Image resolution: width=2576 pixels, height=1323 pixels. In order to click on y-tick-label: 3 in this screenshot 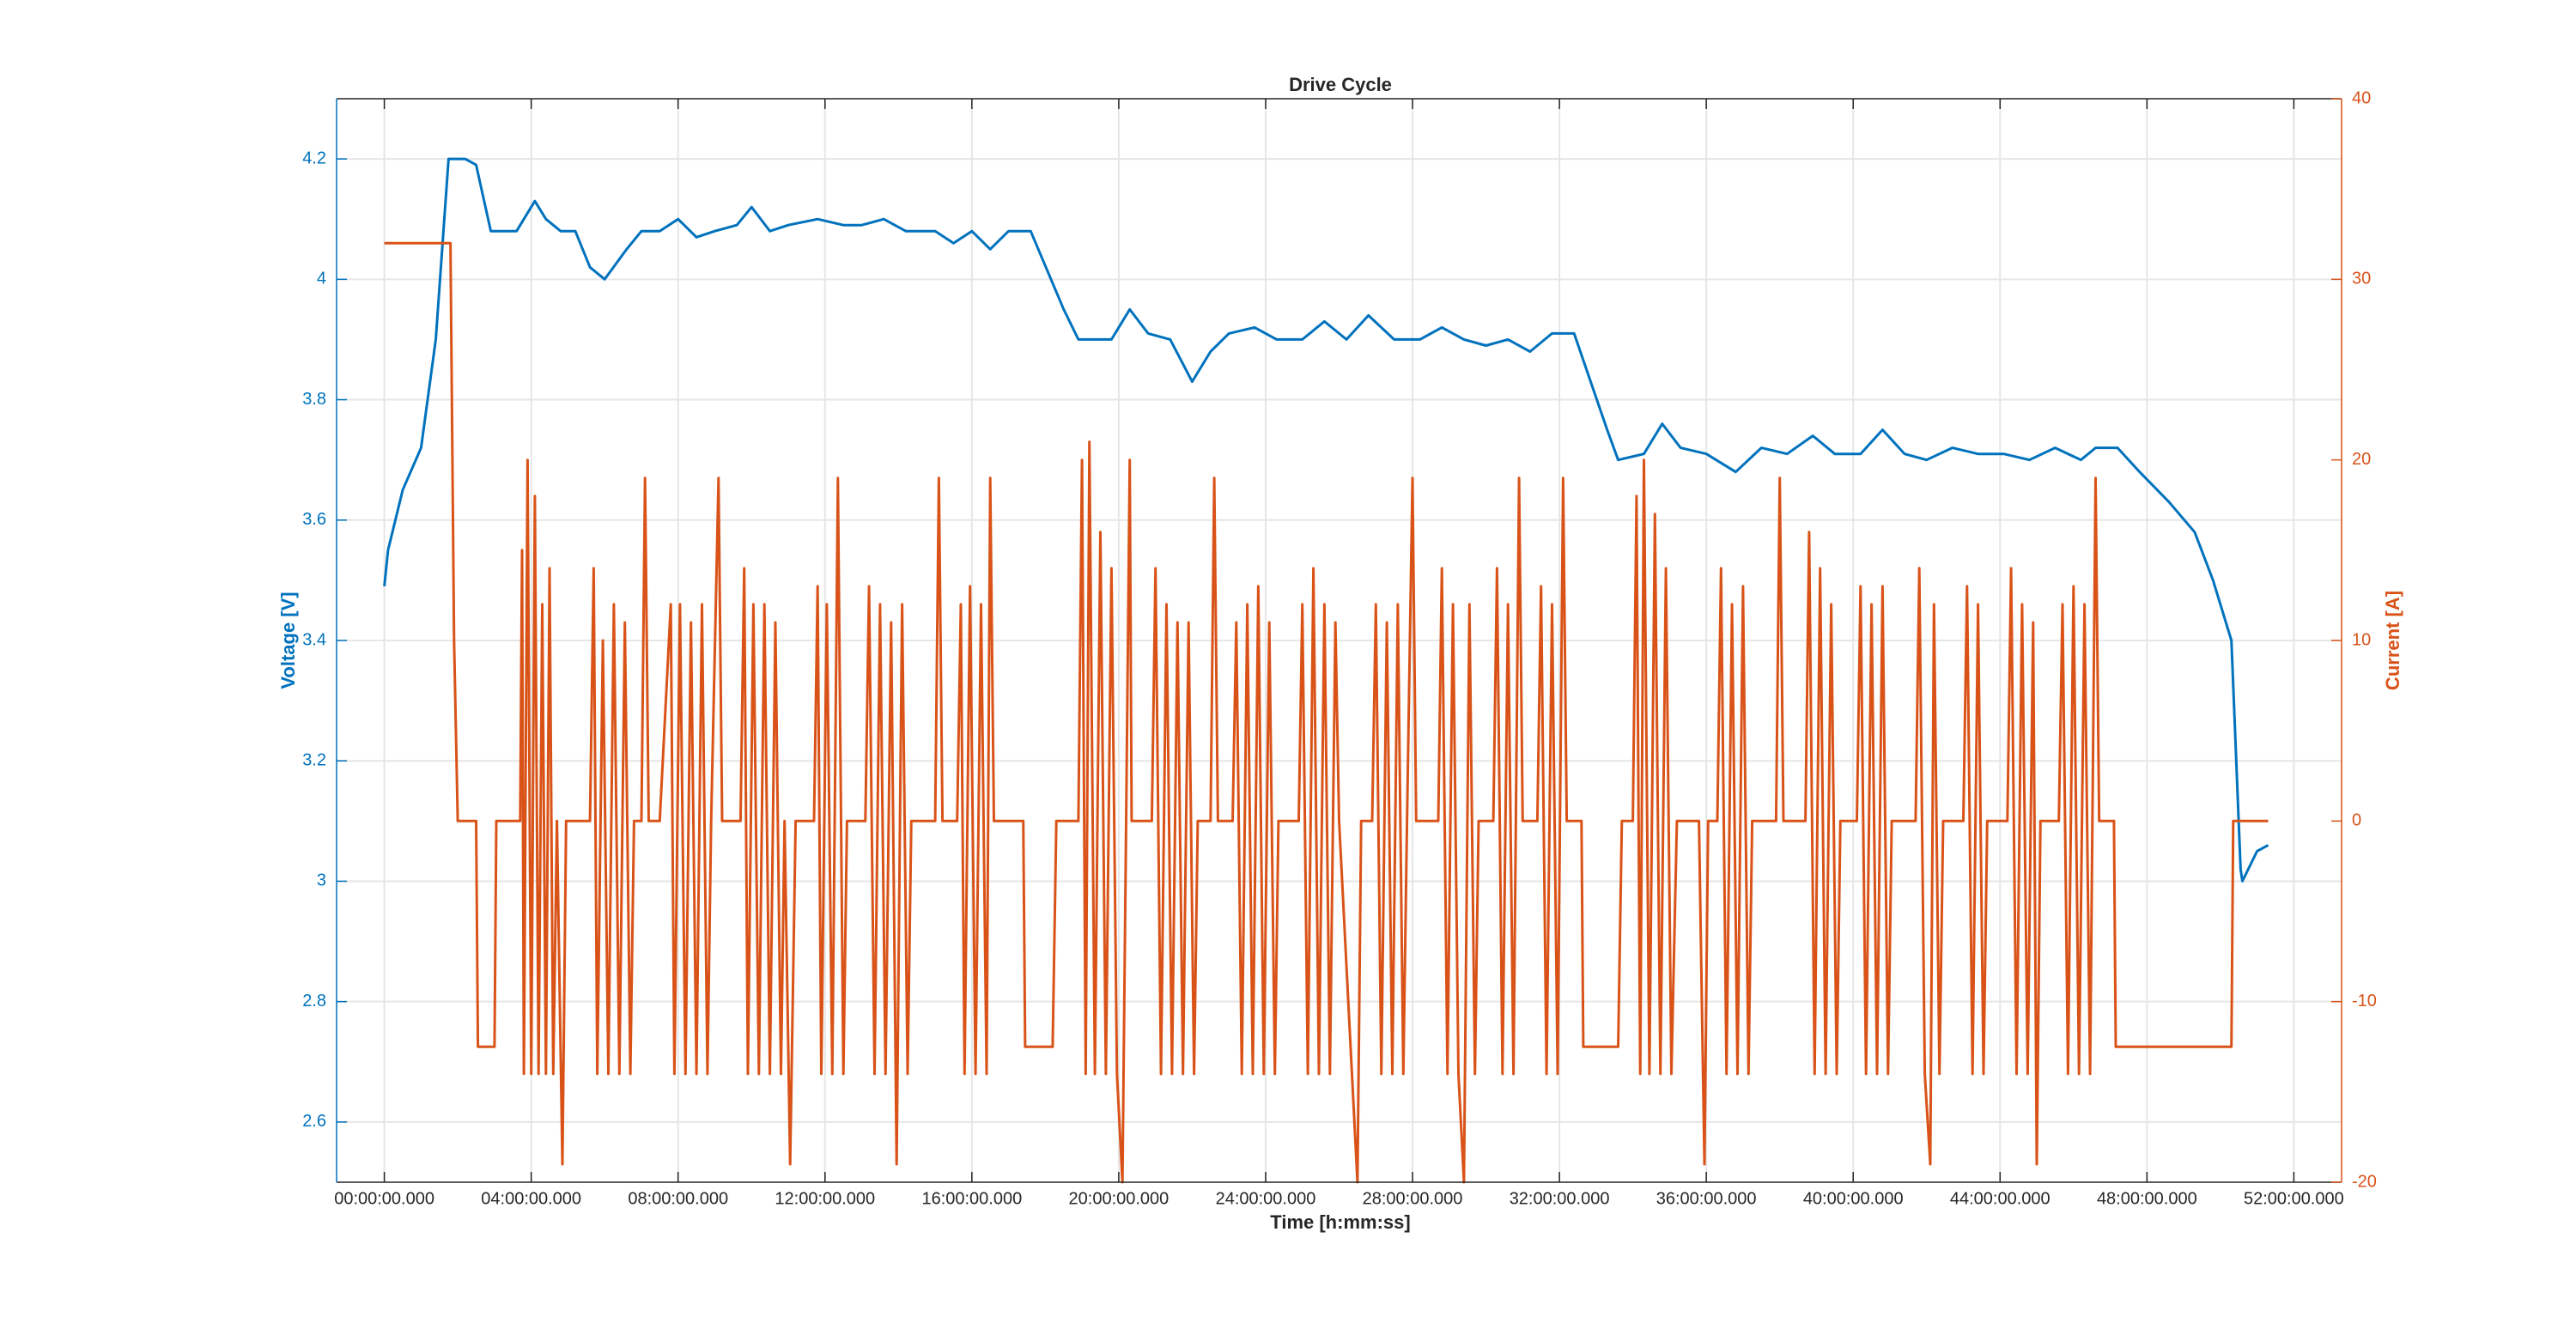, I will do `click(322, 880)`.